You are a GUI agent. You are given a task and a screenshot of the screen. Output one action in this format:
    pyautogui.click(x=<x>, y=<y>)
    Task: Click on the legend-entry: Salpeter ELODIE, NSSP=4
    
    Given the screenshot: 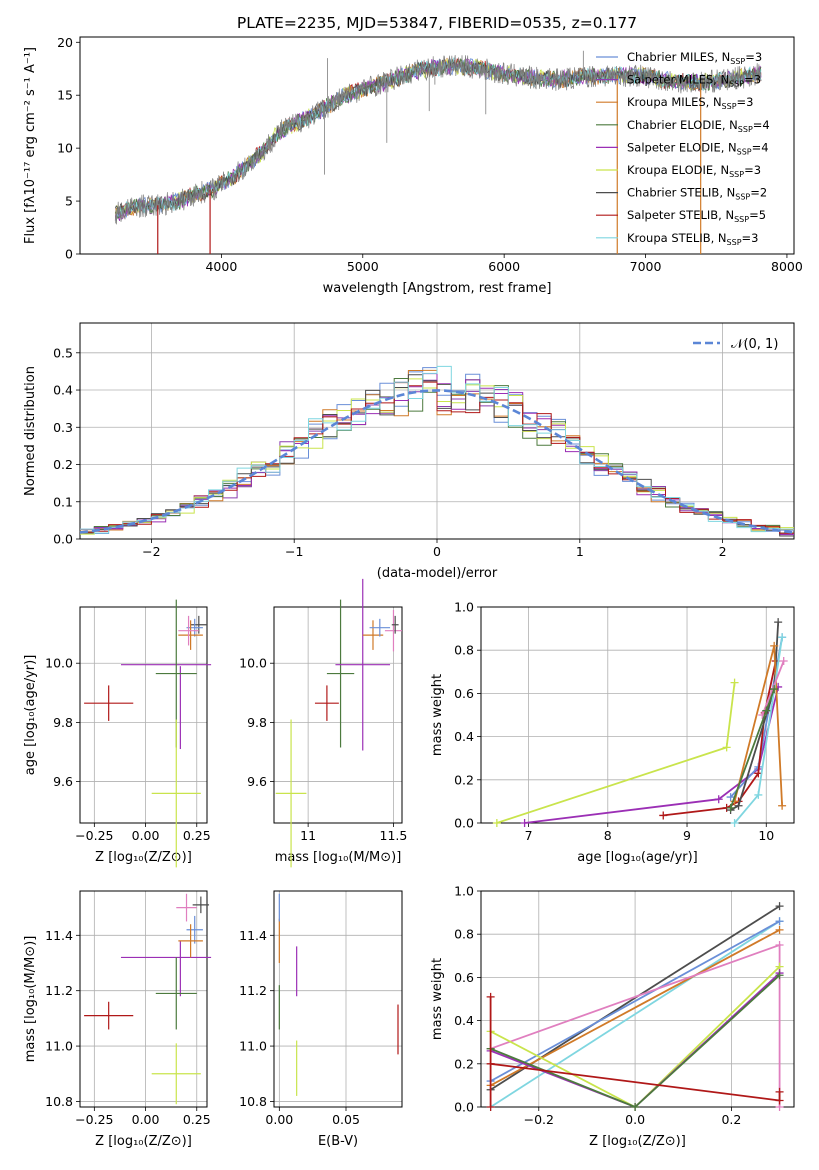 What is the action you would take?
    pyautogui.click(x=698, y=148)
    